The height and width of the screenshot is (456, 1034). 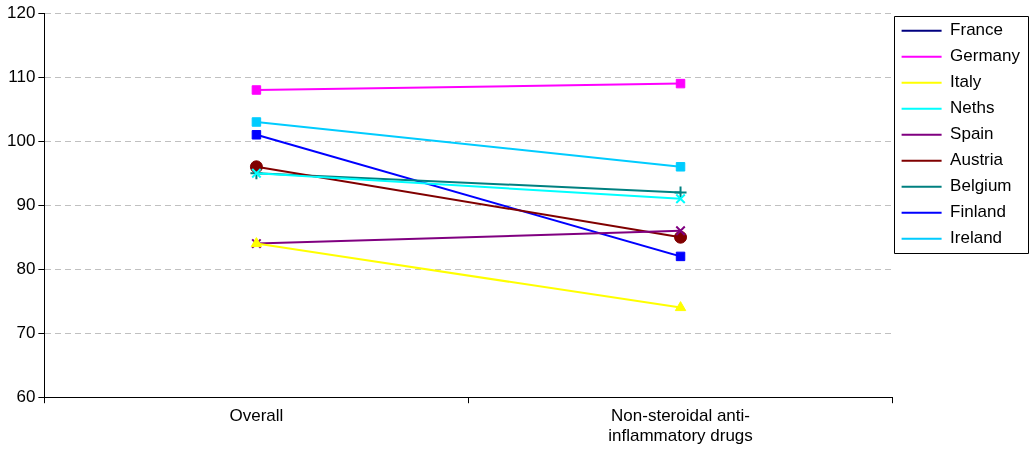 I want to click on legend-label: Germany, so click(x=985, y=56).